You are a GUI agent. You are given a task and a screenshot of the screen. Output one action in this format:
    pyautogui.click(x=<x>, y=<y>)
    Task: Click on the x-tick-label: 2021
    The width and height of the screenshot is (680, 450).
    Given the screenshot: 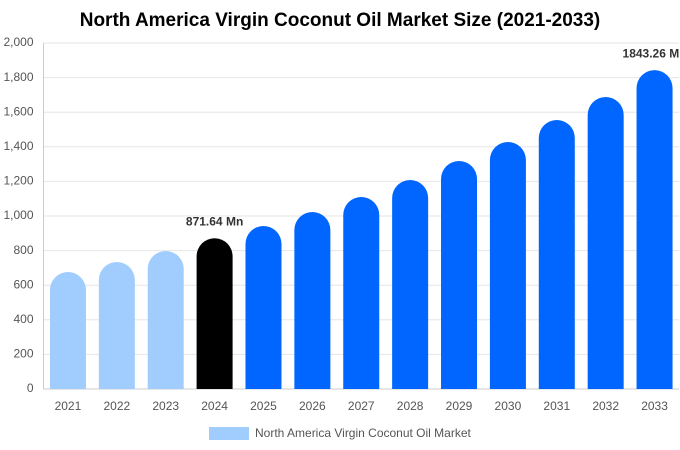 What is the action you would take?
    pyautogui.click(x=68, y=406)
    